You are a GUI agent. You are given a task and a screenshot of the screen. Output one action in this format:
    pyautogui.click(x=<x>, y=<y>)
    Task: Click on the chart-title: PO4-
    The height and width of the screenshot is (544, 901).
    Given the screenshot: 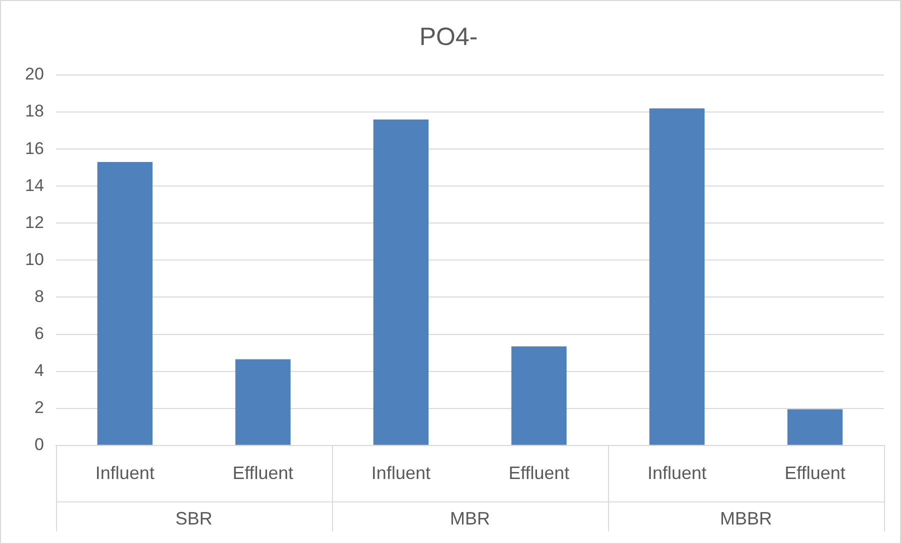 What is the action you would take?
    pyautogui.click(x=448, y=36)
    